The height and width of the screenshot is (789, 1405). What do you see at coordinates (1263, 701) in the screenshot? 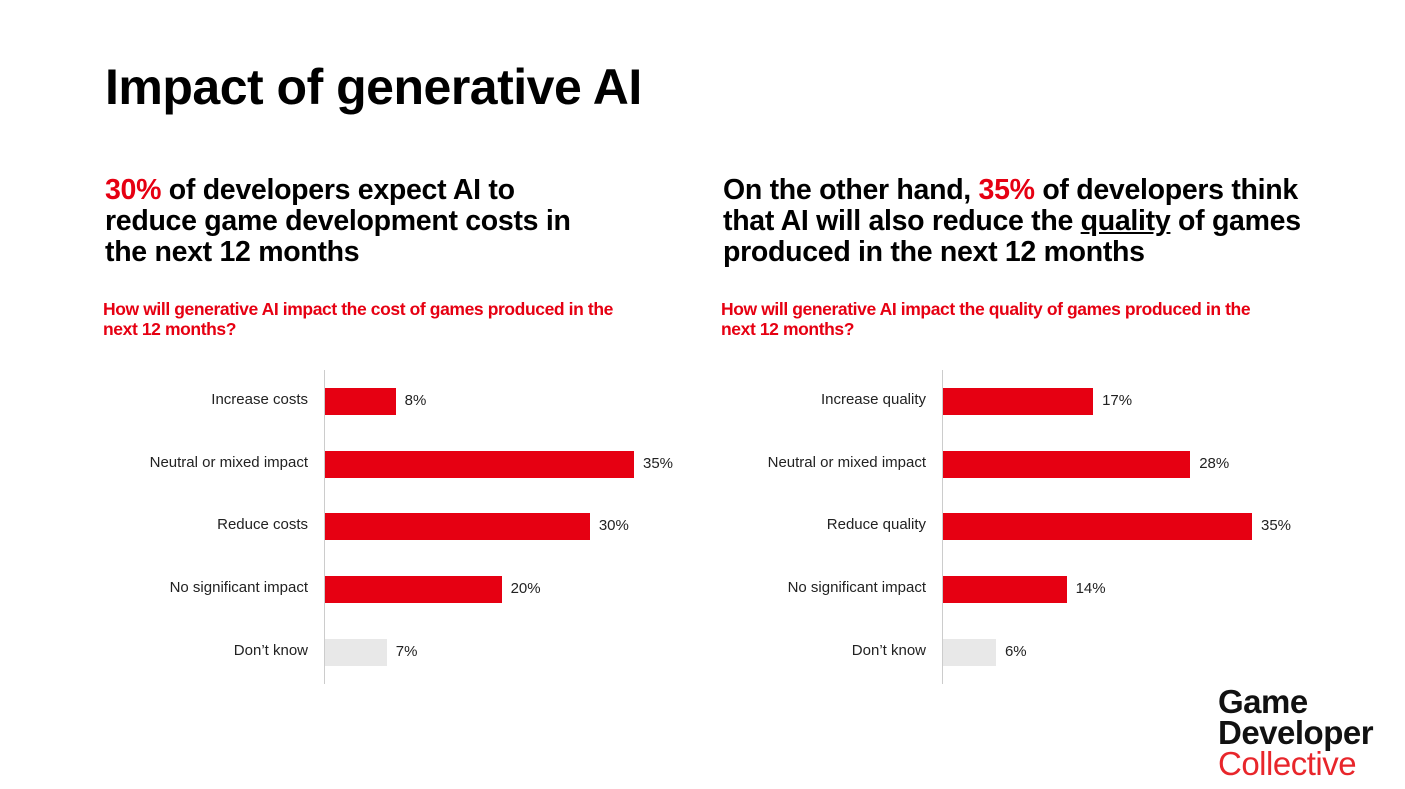
I see `logo-line-1: Game` at bounding box center [1263, 701].